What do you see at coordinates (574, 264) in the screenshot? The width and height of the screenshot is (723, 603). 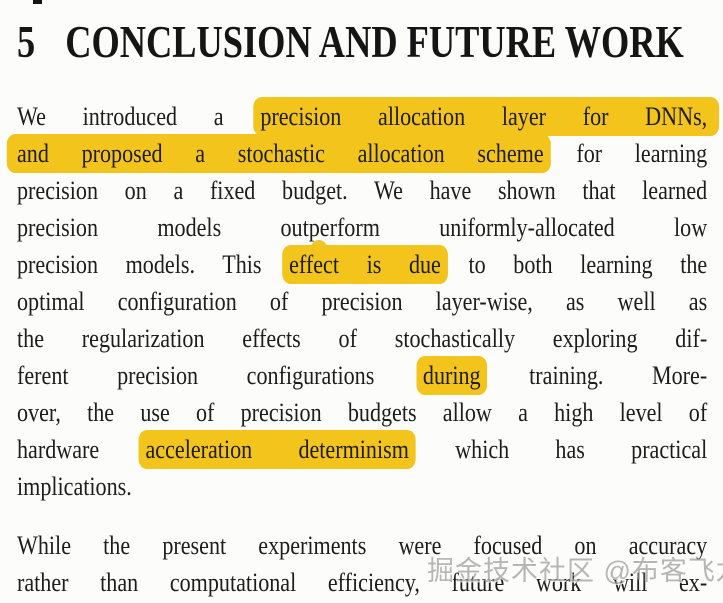 I see `body-text-segment: to both learning the` at bounding box center [574, 264].